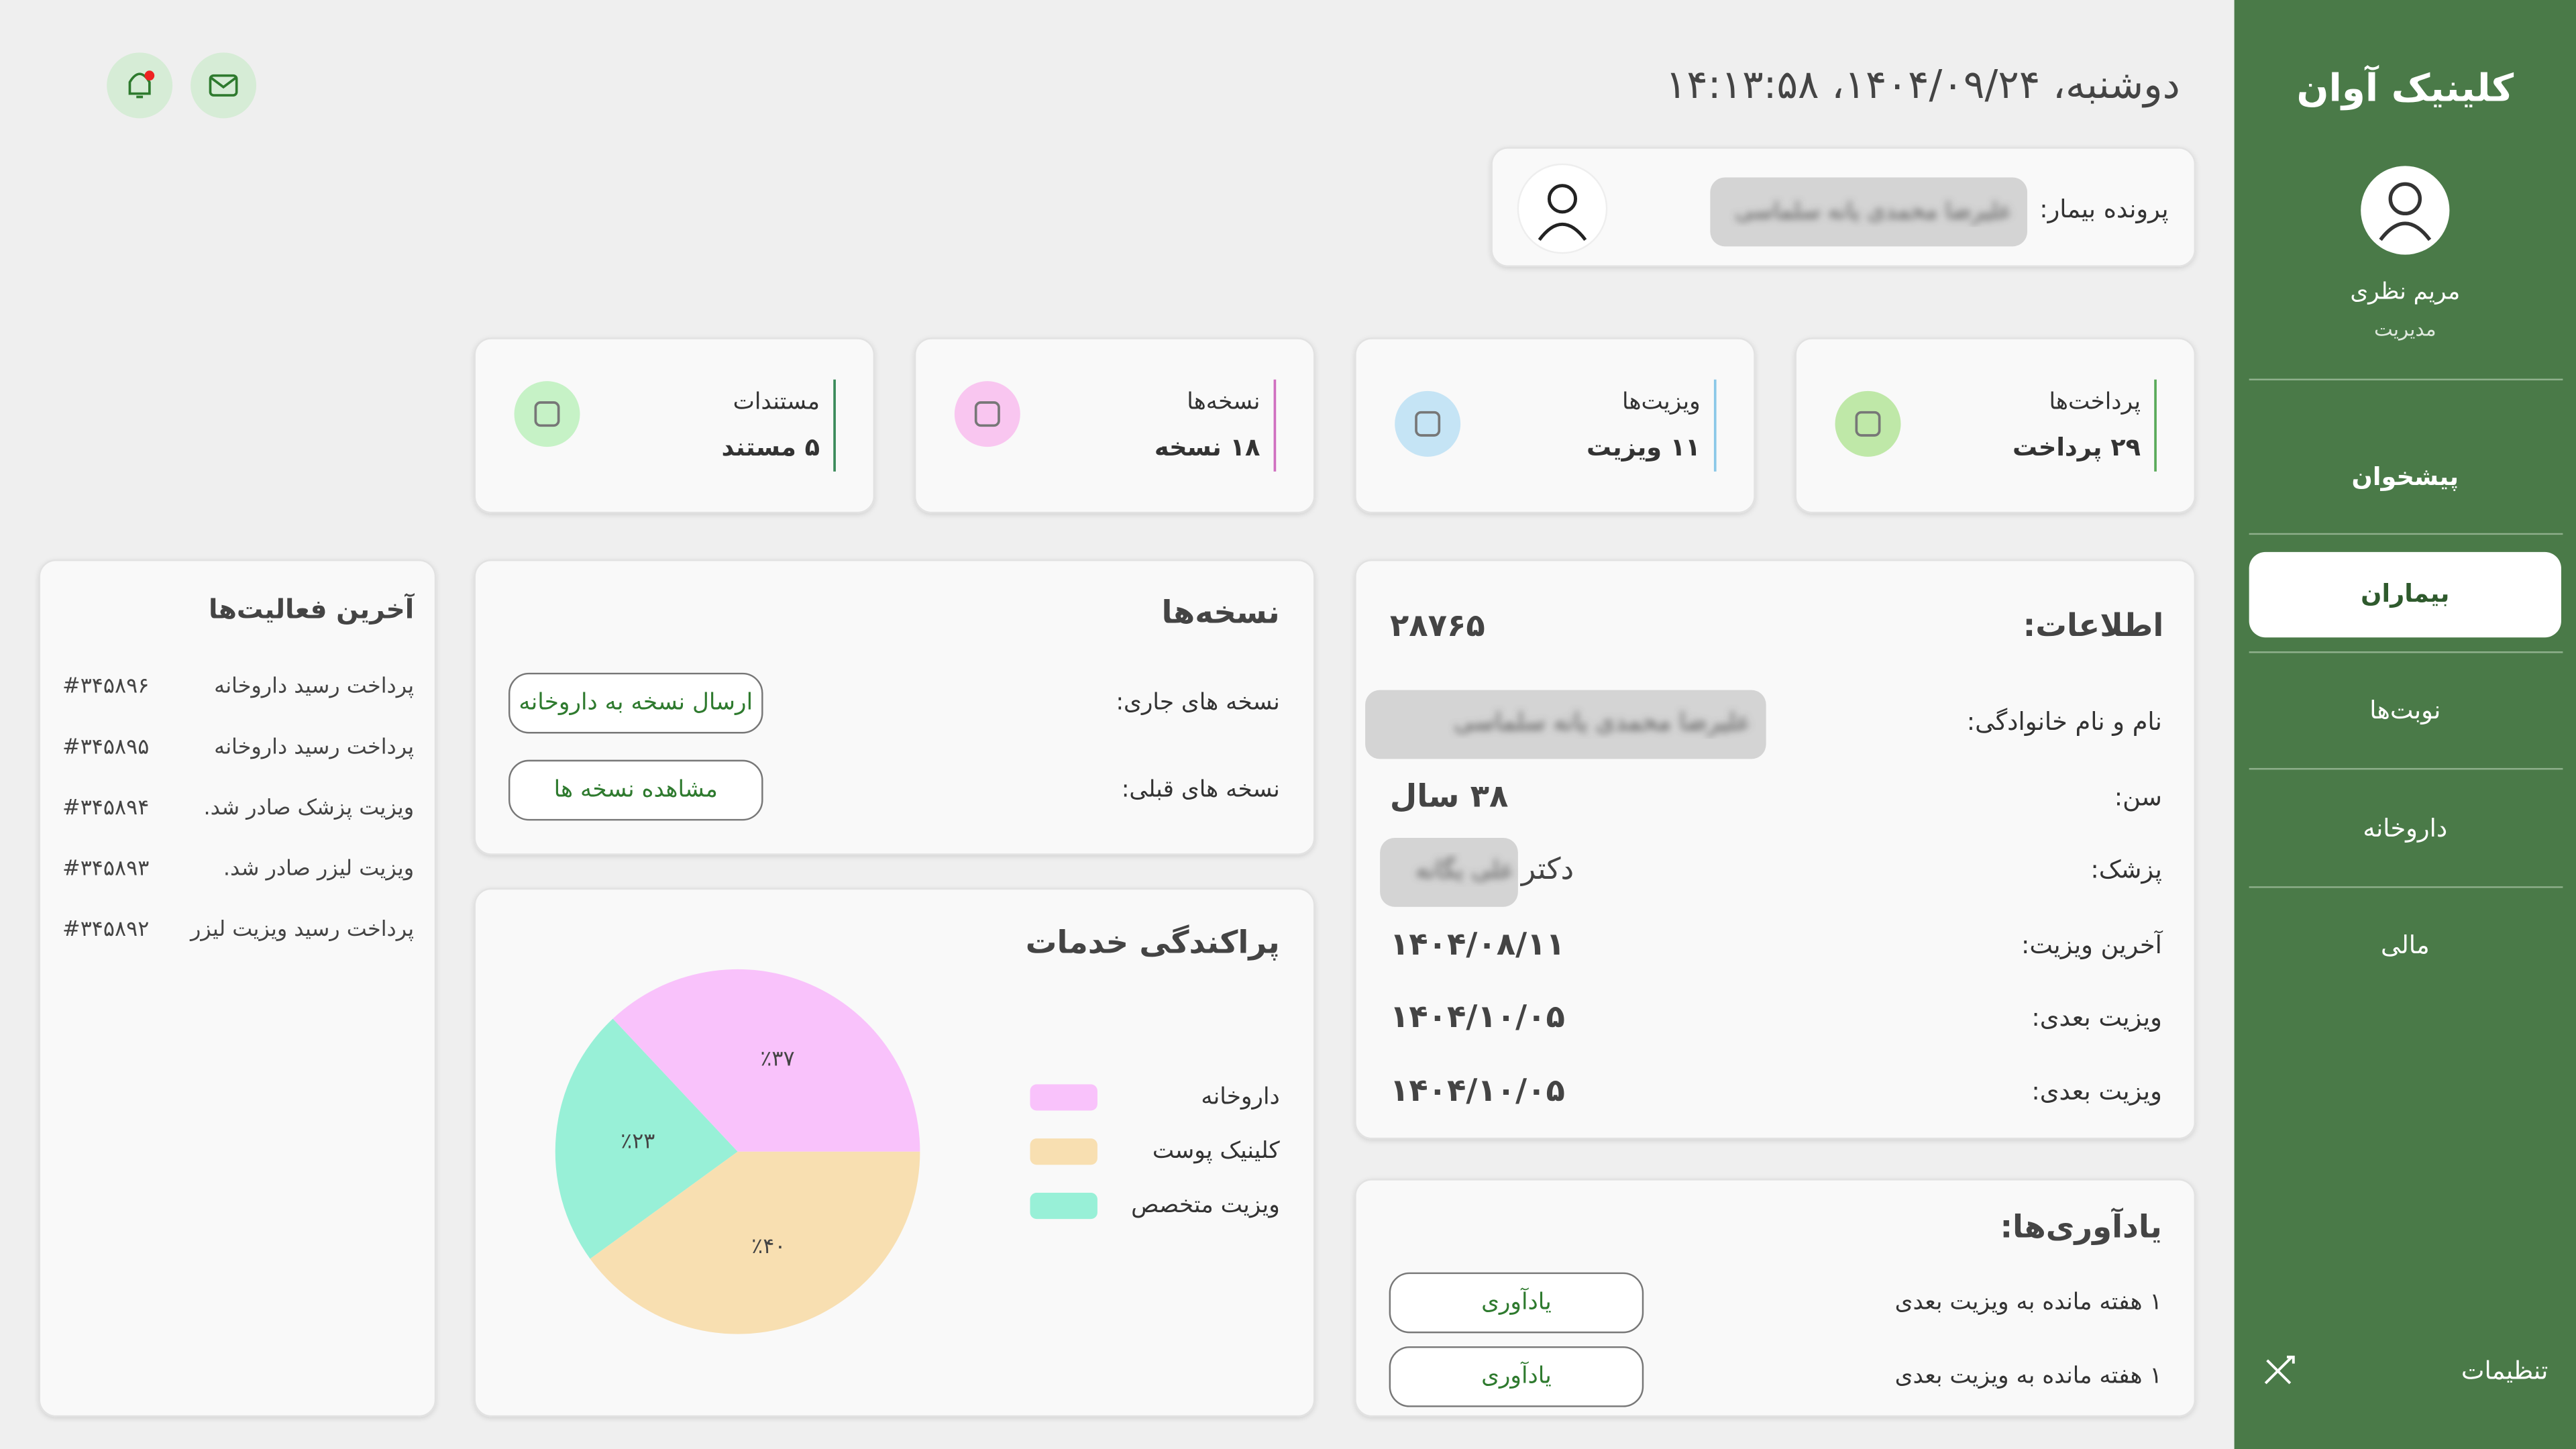  I want to click on stat-value: ۱۱ ویزیت, so click(1644, 447).